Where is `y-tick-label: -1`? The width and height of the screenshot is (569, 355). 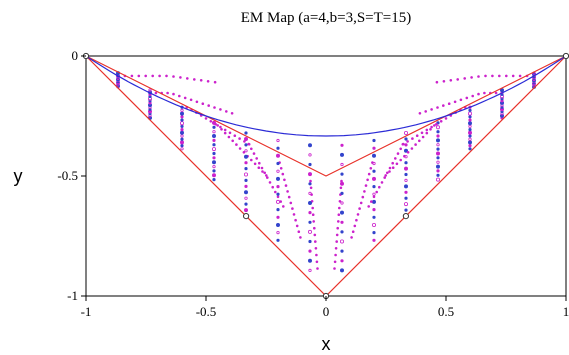
y-tick-label: -1 is located at coordinates (72, 295).